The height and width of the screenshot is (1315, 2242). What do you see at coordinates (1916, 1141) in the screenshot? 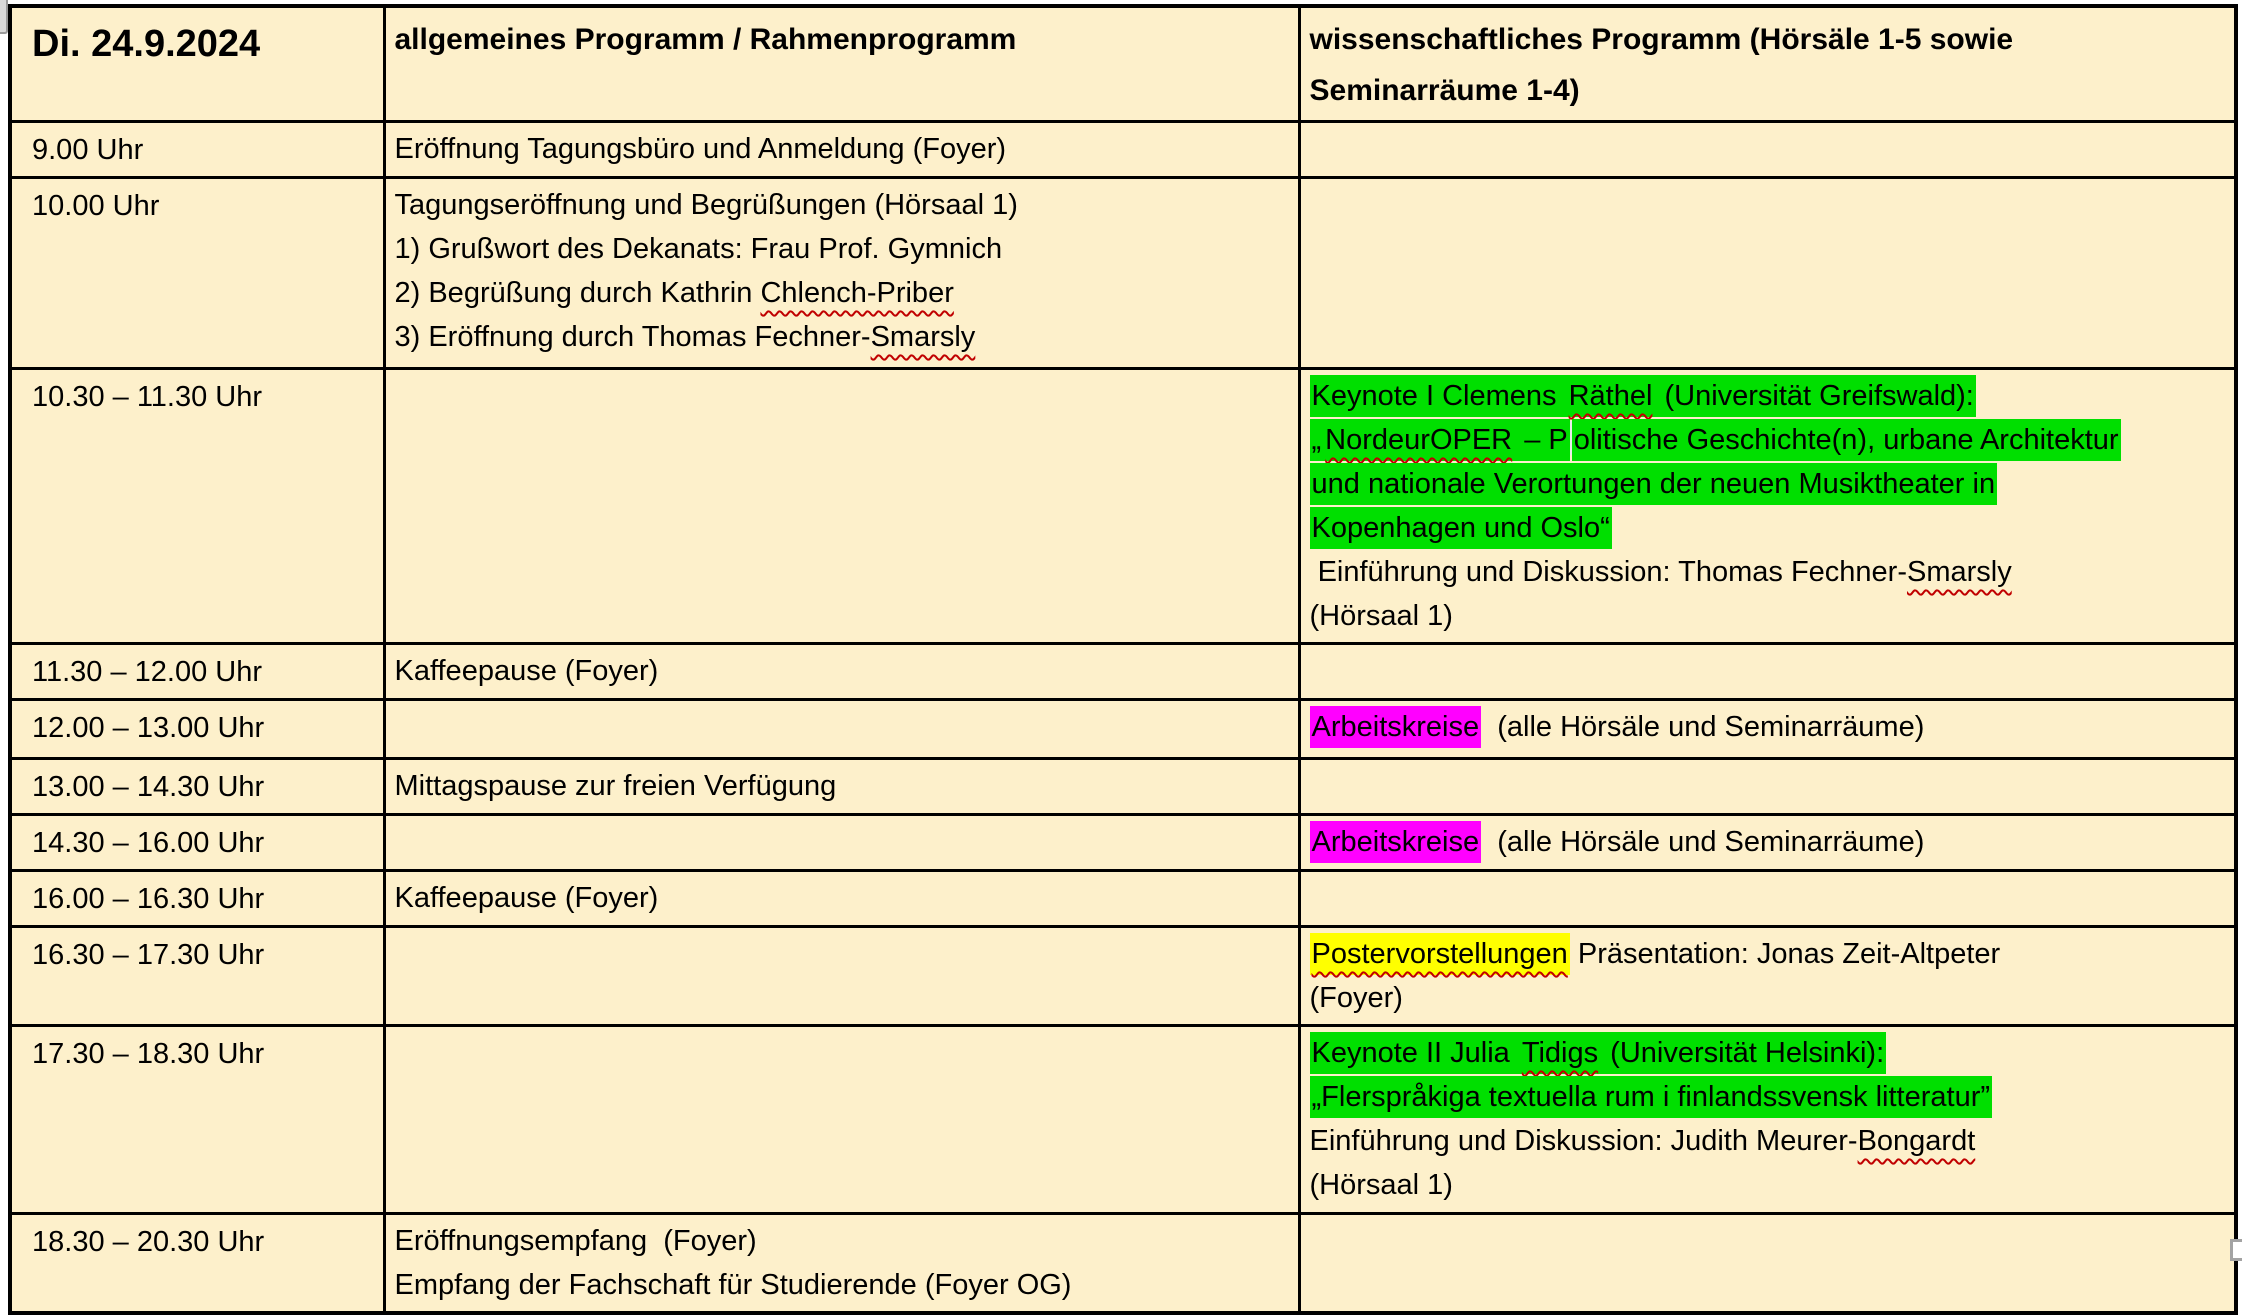
I see `text-segment: Bongardt` at bounding box center [1916, 1141].